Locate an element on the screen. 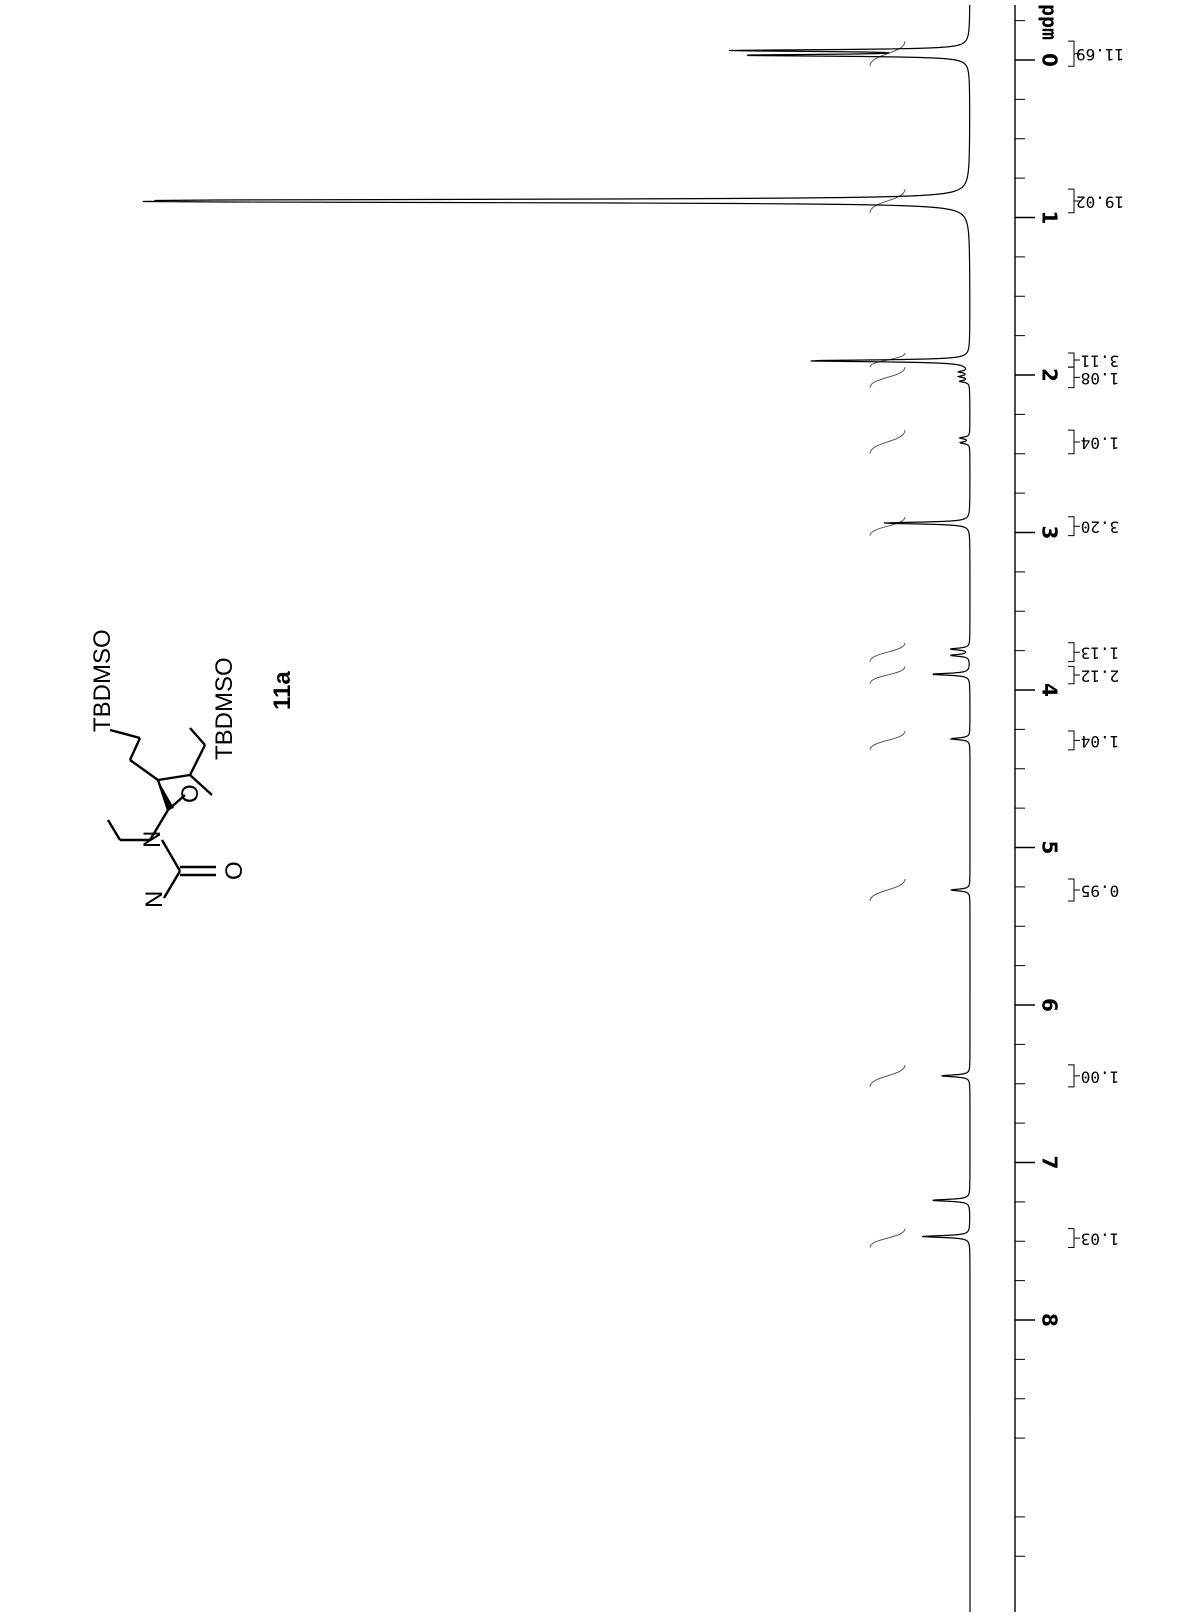 This screenshot has width=1178, height=1619. ppm-axis: 0 1 2 3 4 5 6 7 8 ppm is located at coordinates (1038, 808).